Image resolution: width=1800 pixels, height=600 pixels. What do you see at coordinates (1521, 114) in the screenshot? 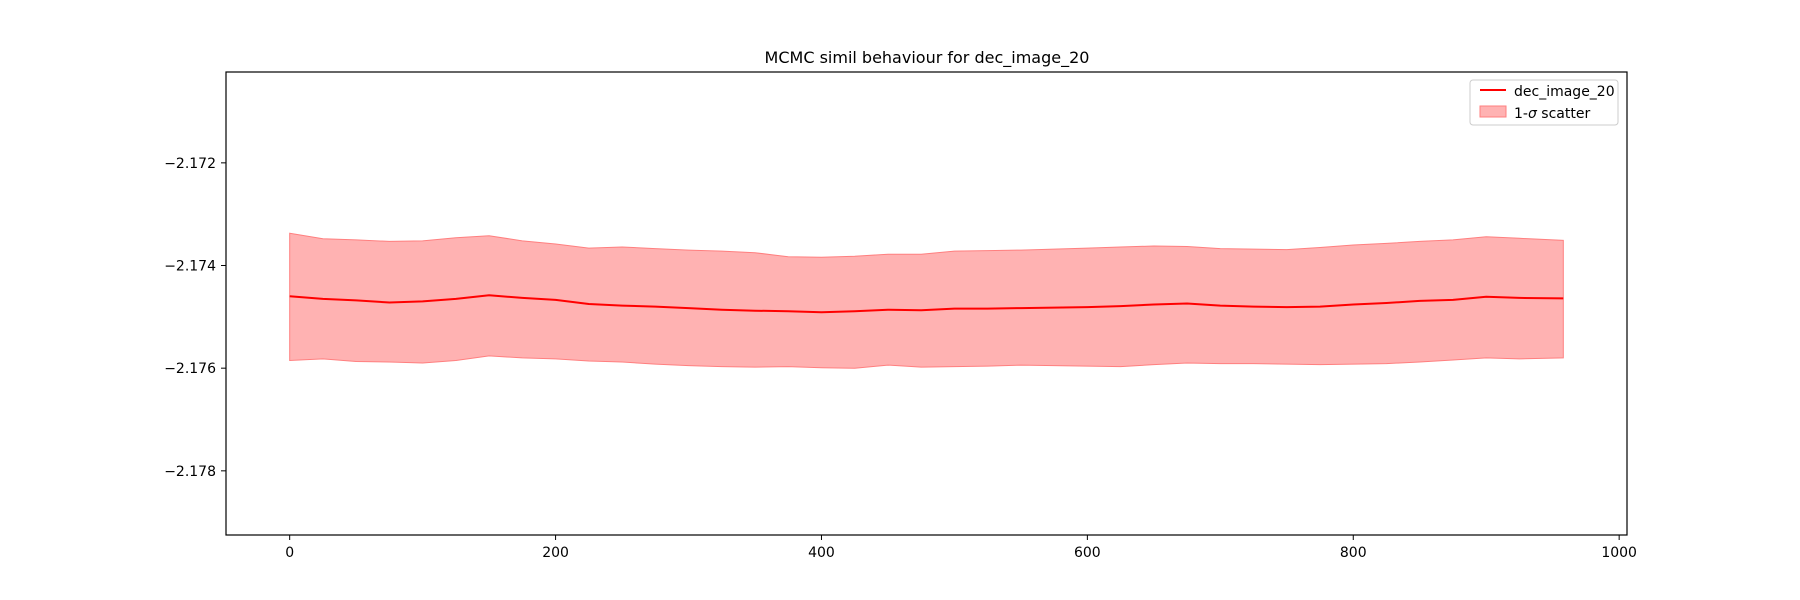
I see `legend-band-label-prefix: 1-` at bounding box center [1521, 114].